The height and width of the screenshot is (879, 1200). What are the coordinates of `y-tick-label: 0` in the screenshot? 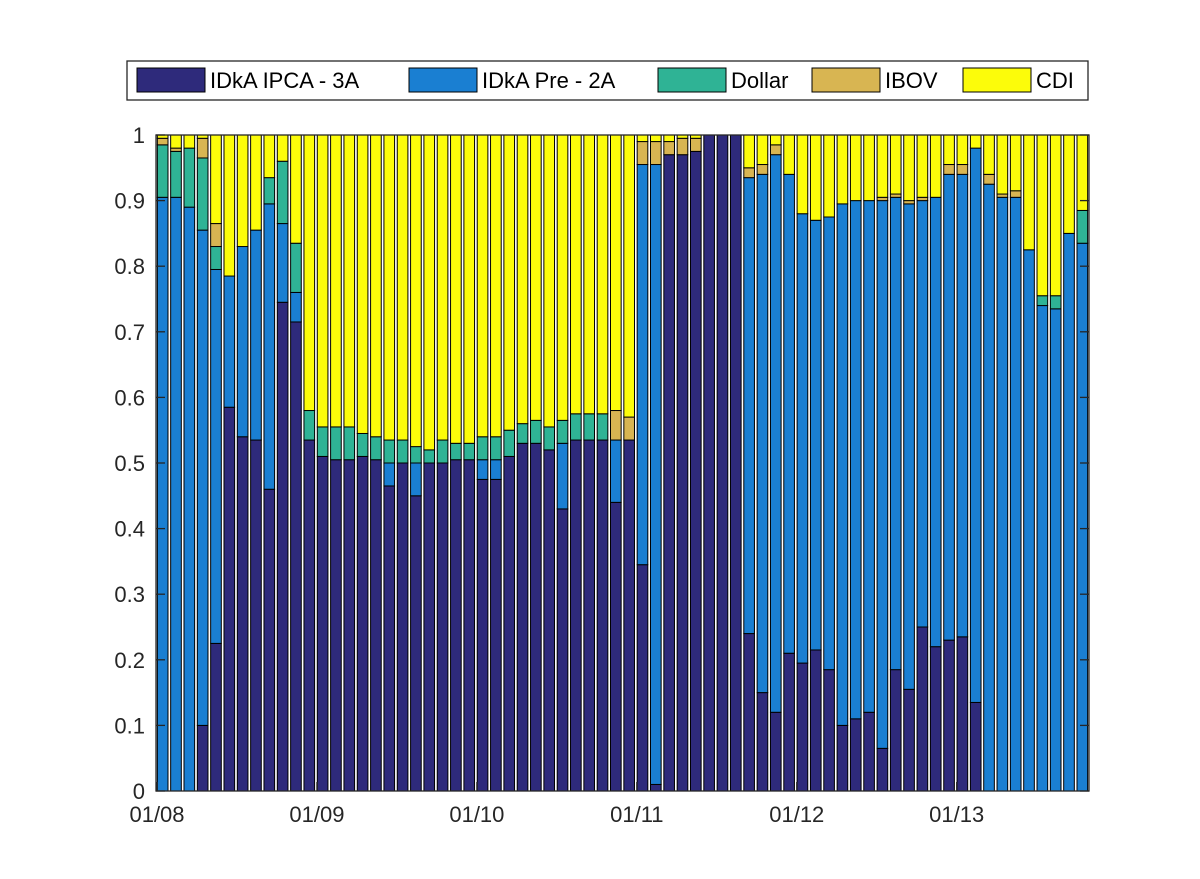 It's located at (139, 791).